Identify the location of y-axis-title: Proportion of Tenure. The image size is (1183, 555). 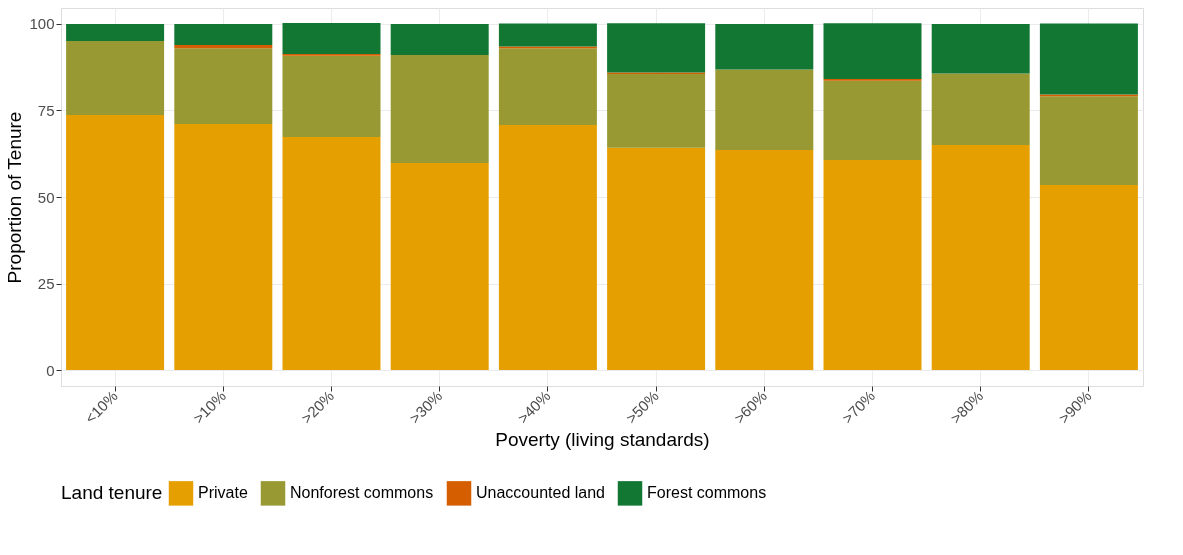
(15, 197).